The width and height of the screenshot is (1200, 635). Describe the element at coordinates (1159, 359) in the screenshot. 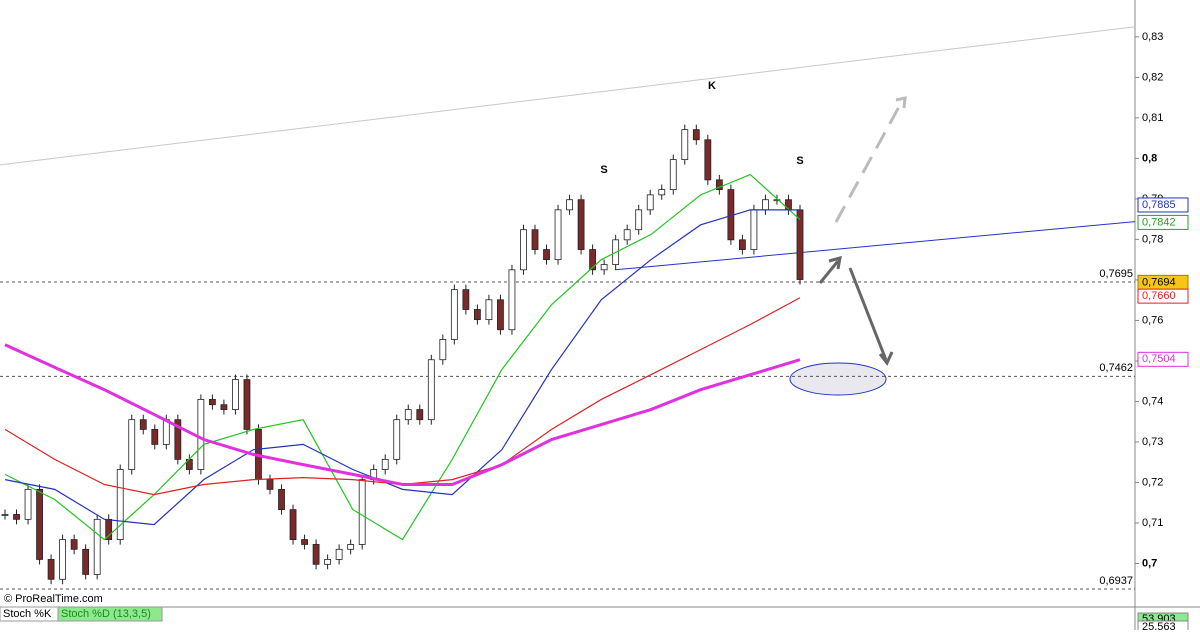

I see `price-tag-label: 0,7504` at that location.